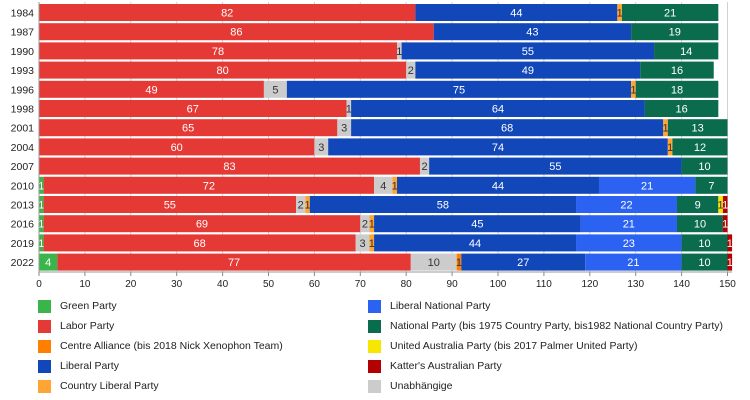 The height and width of the screenshot is (400, 750). What do you see at coordinates (76, 326) in the screenshot?
I see `legend-item-labor: Labor Party` at bounding box center [76, 326].